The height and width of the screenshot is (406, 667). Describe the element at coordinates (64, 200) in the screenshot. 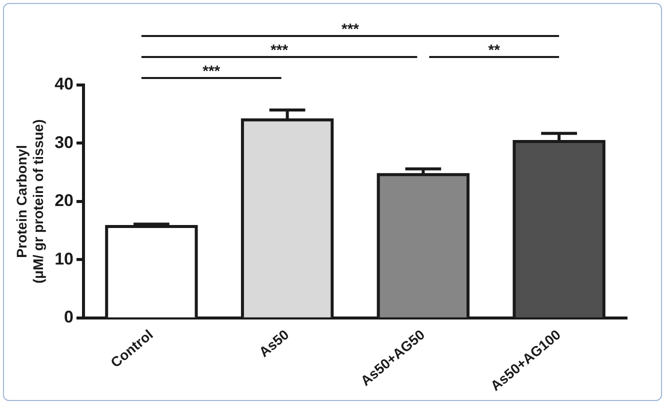

I see `y-tick-label: 20` at that location.